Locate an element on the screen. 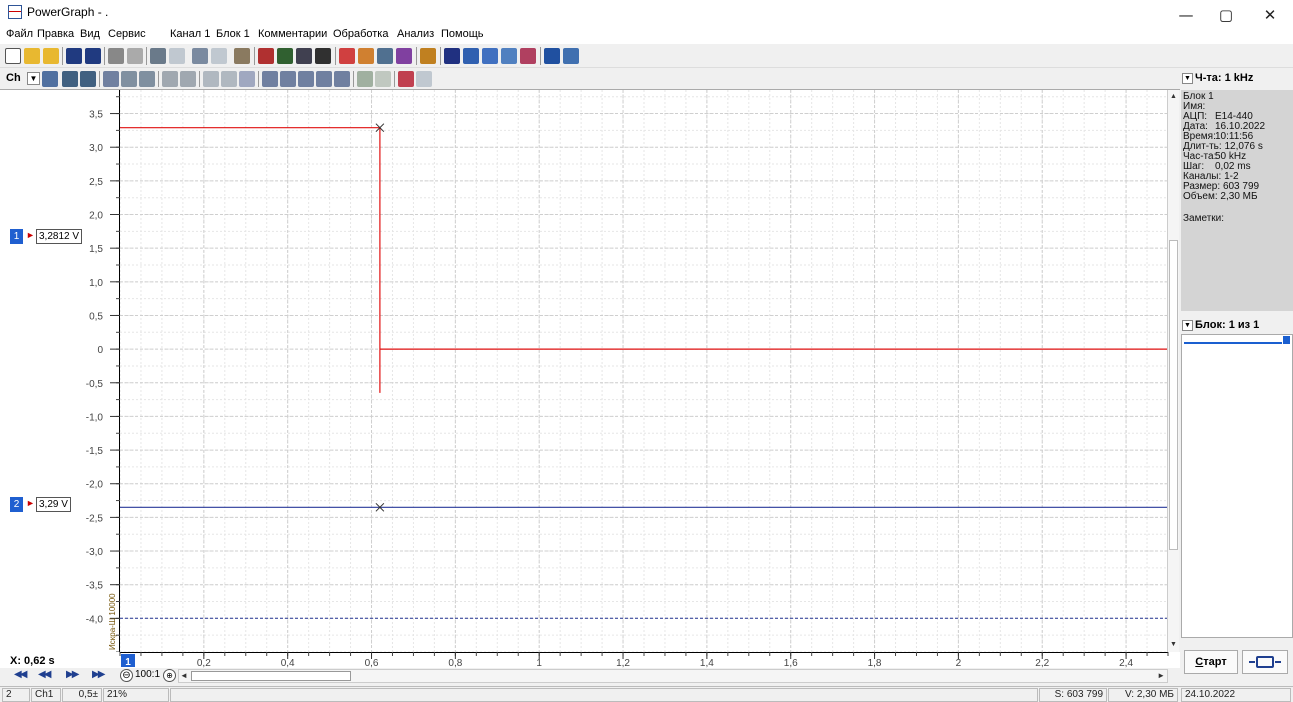 This screenshot has height=702, width=1293. vertical-scroll-thumb is located at coordinates (1173, 395).